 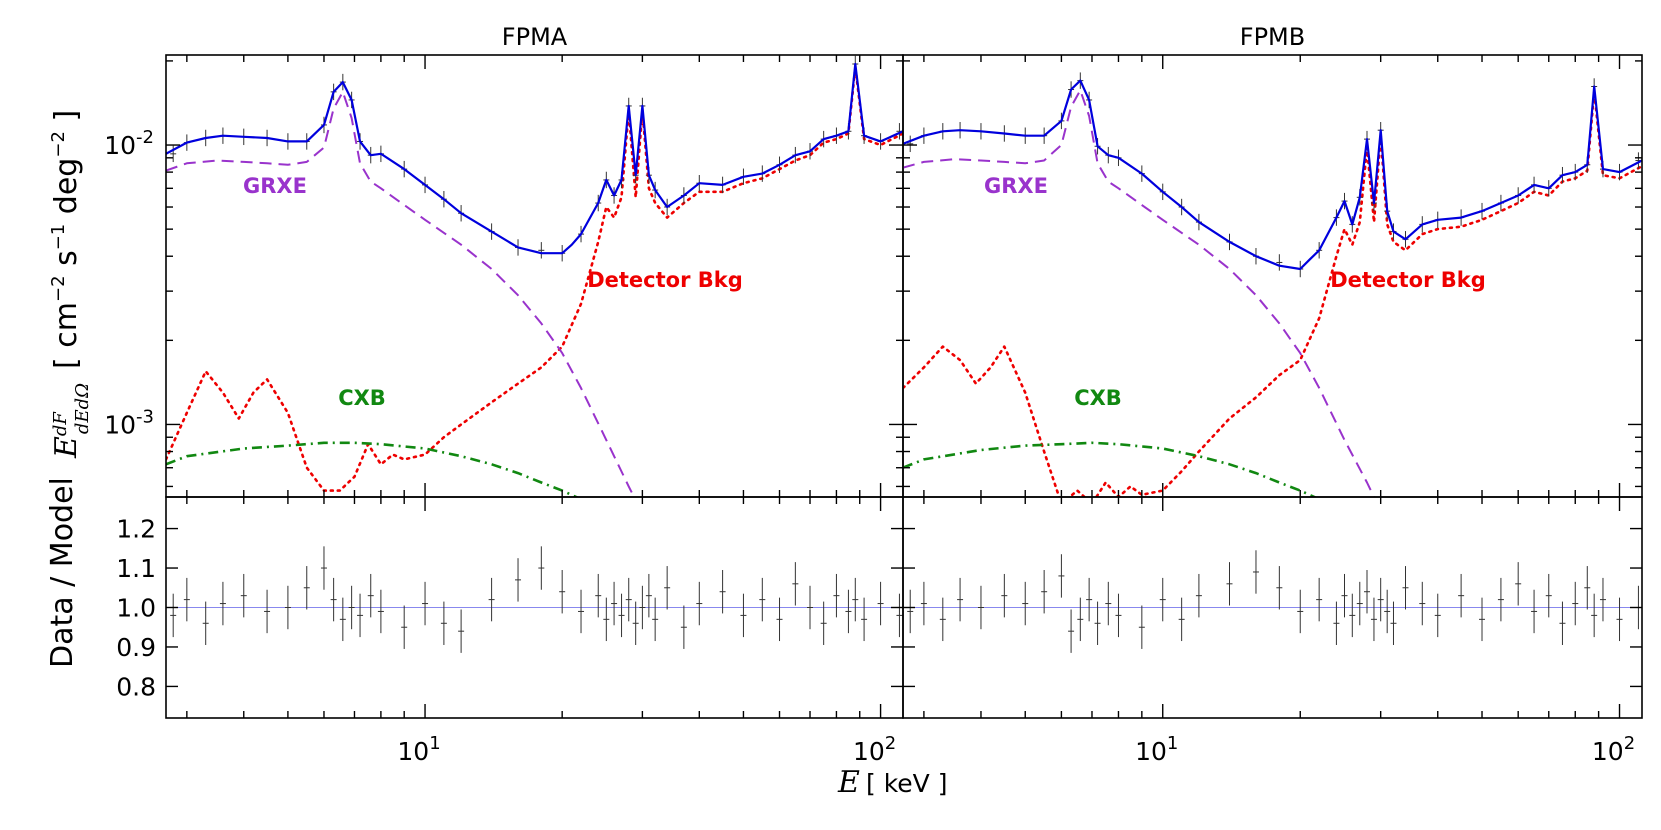 What do you see at coordinates (136, 686) in the screenshot?
I see `ratio-y-tick-label: 0.8` at bounding box center [136, 686].